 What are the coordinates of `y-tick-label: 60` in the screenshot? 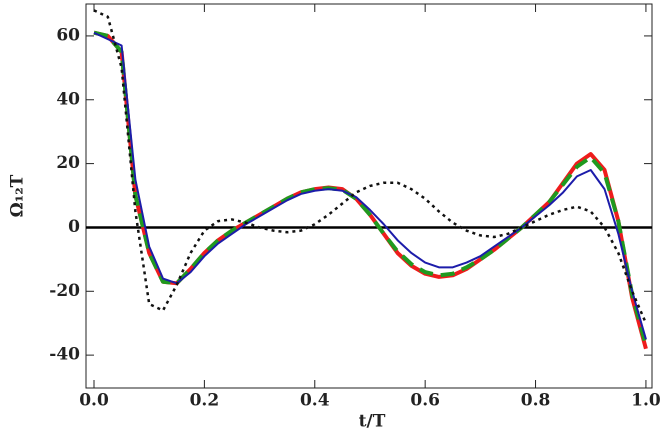 It's located at (68, 35).